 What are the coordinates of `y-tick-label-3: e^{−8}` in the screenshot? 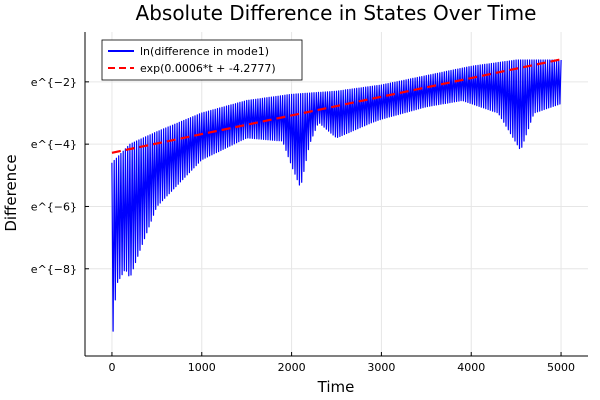 It's located at (54, 269).